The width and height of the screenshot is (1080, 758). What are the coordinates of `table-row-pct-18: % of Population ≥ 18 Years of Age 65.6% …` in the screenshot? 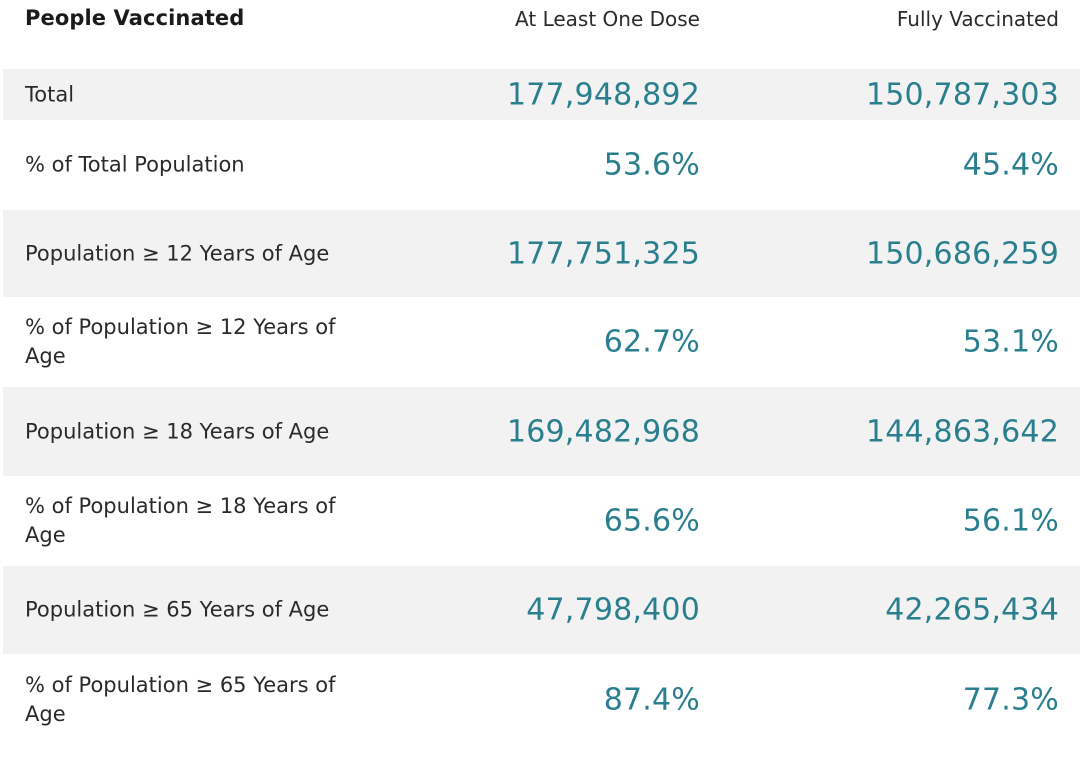 It's located at (541, 521).